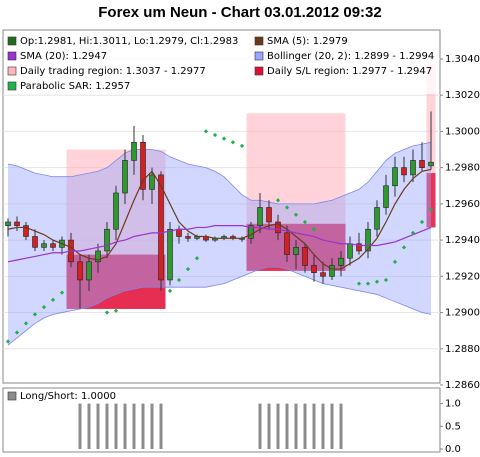  What do you see at coordinates (63, 56) in the screenshot?
I see `legend-label: SMA (20): 1.2947` at bounding box center [63, 56].